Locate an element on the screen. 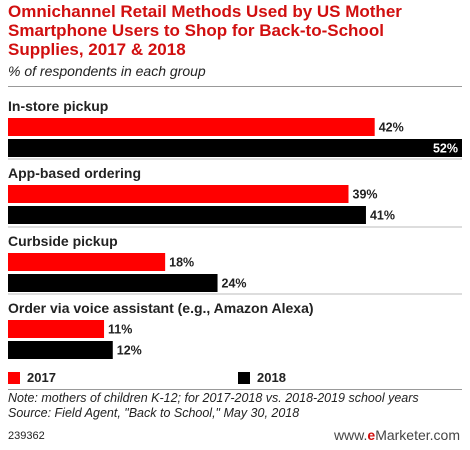 The height and width of the screenshot is (450, 470). legend-label-2018: 2018 is located at coordinates (271, 377).